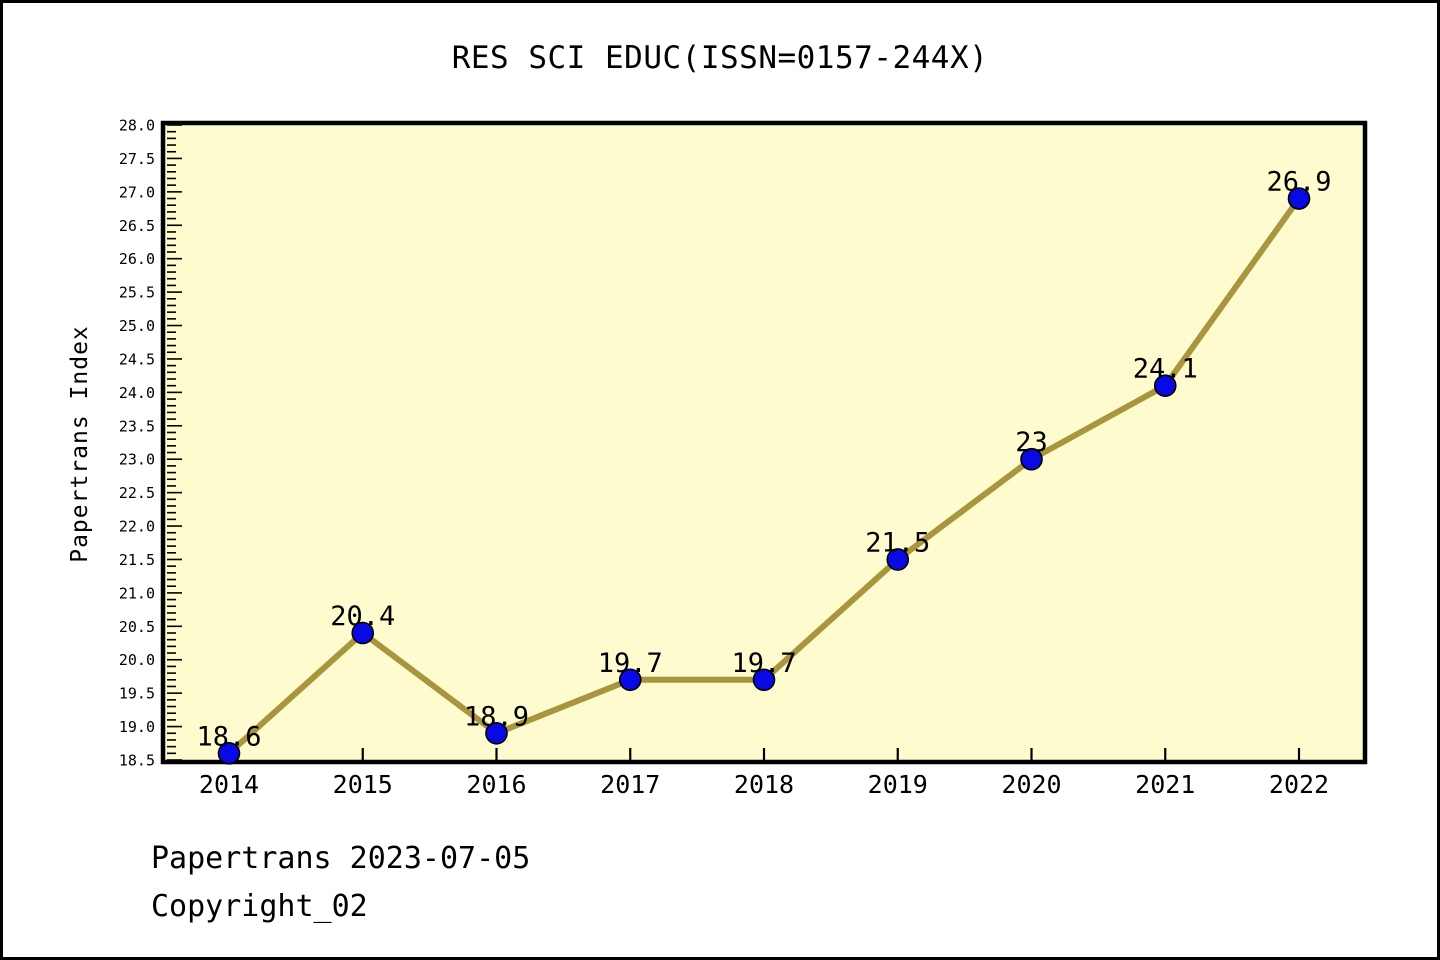  What do you see at coordinates (137, 660) in the screenshot?
I see `y-tick-label: 20.0` at bounding box center [137, 660].